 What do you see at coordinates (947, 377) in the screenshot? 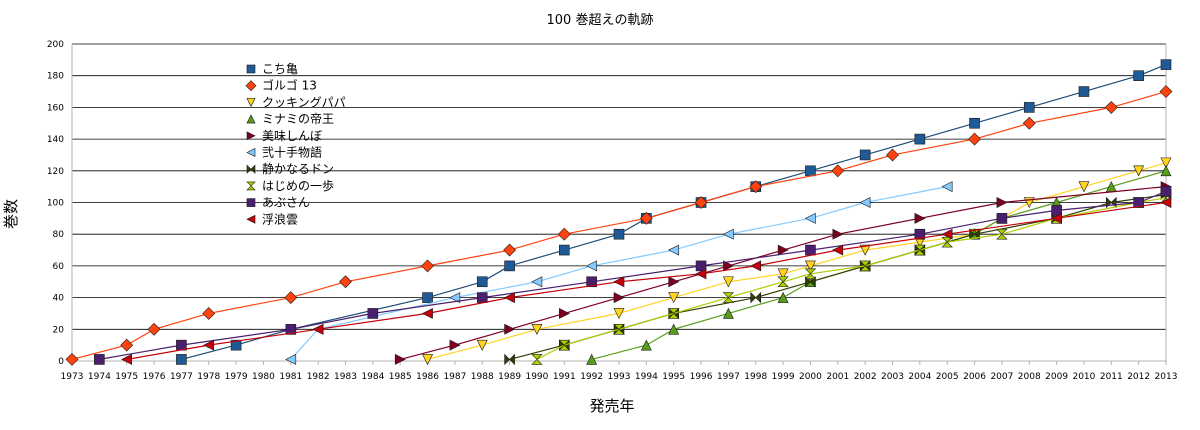
I see `x-tick-label: 2005` at bounding box center [947, 377].